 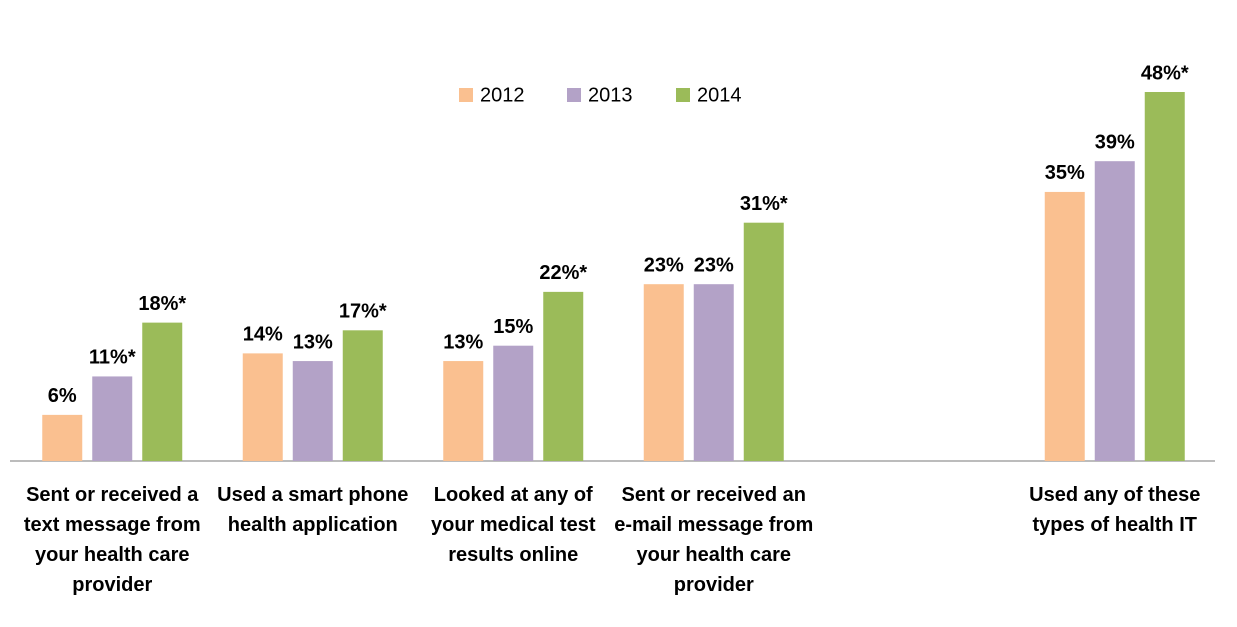 What do you see at coordinates (1115, 510) in the screenshot?
I see `x-tick-label: Used any of these types of health IT` at bounding box center [1115, 510].